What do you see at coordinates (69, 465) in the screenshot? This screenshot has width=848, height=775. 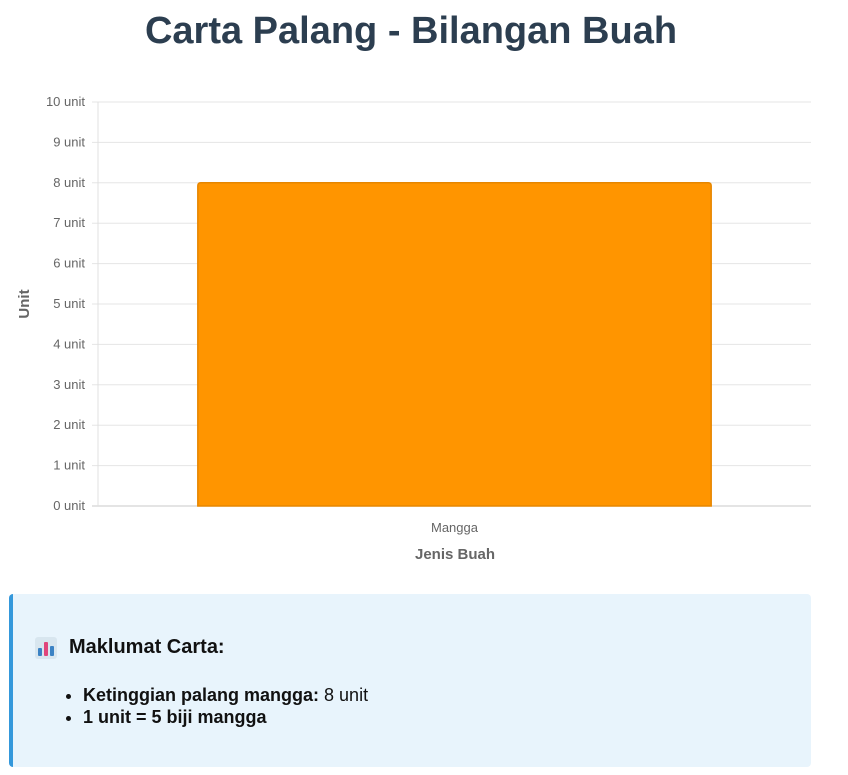 I see `y-tick-label: 1 unit` at bounding box center [69, 465].